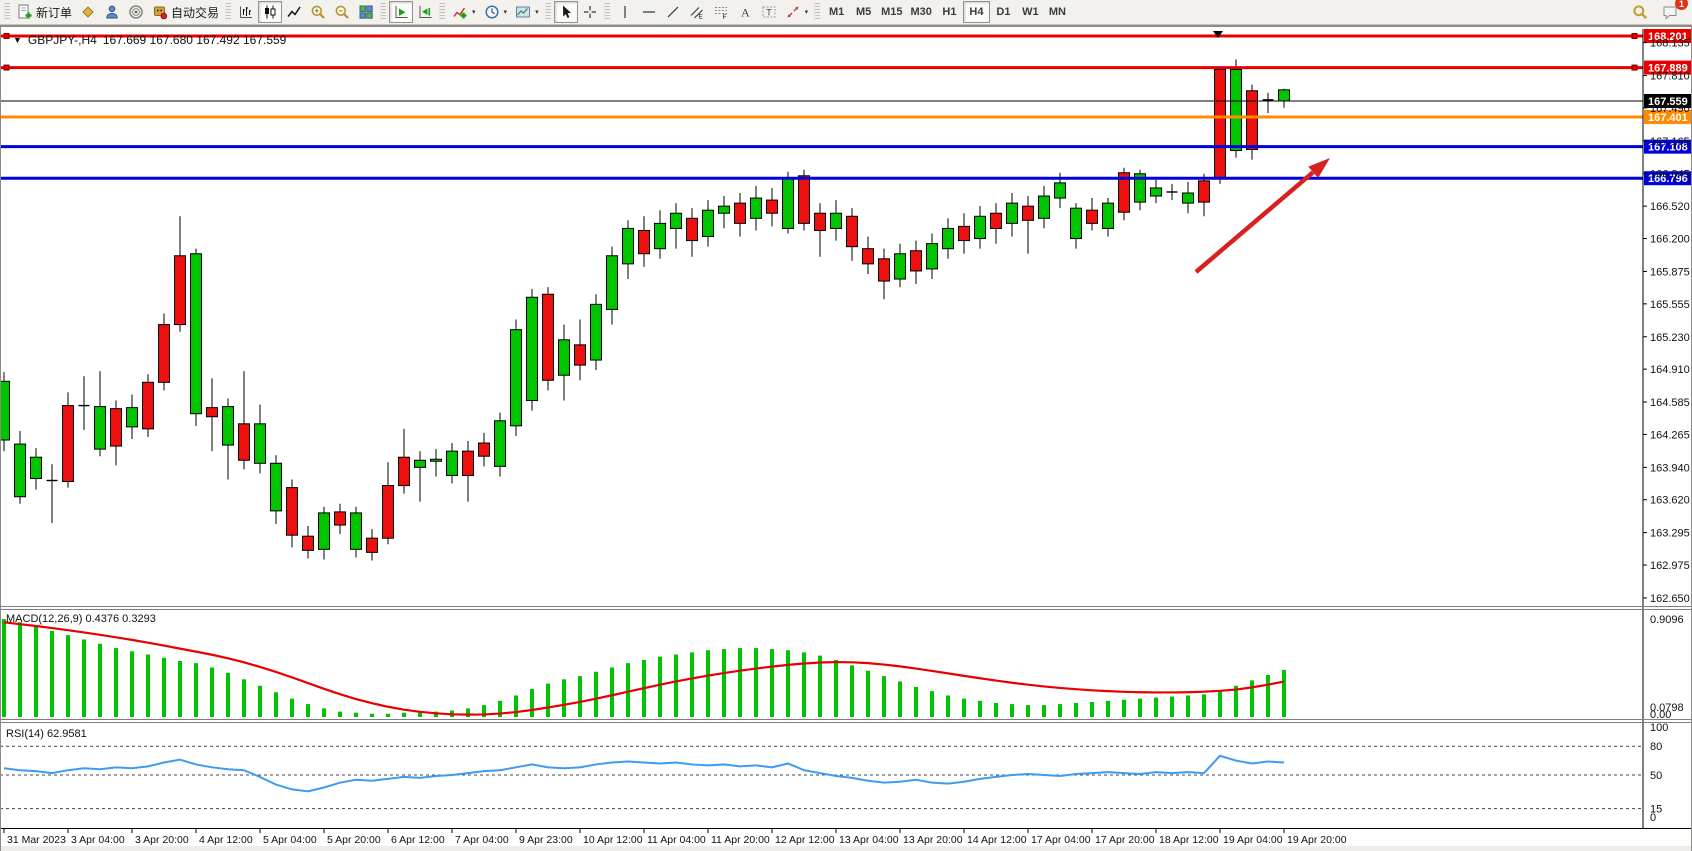  Describe the element at coordinates (136, 12) in the screenshot. I see `market-watch-button` at that location.